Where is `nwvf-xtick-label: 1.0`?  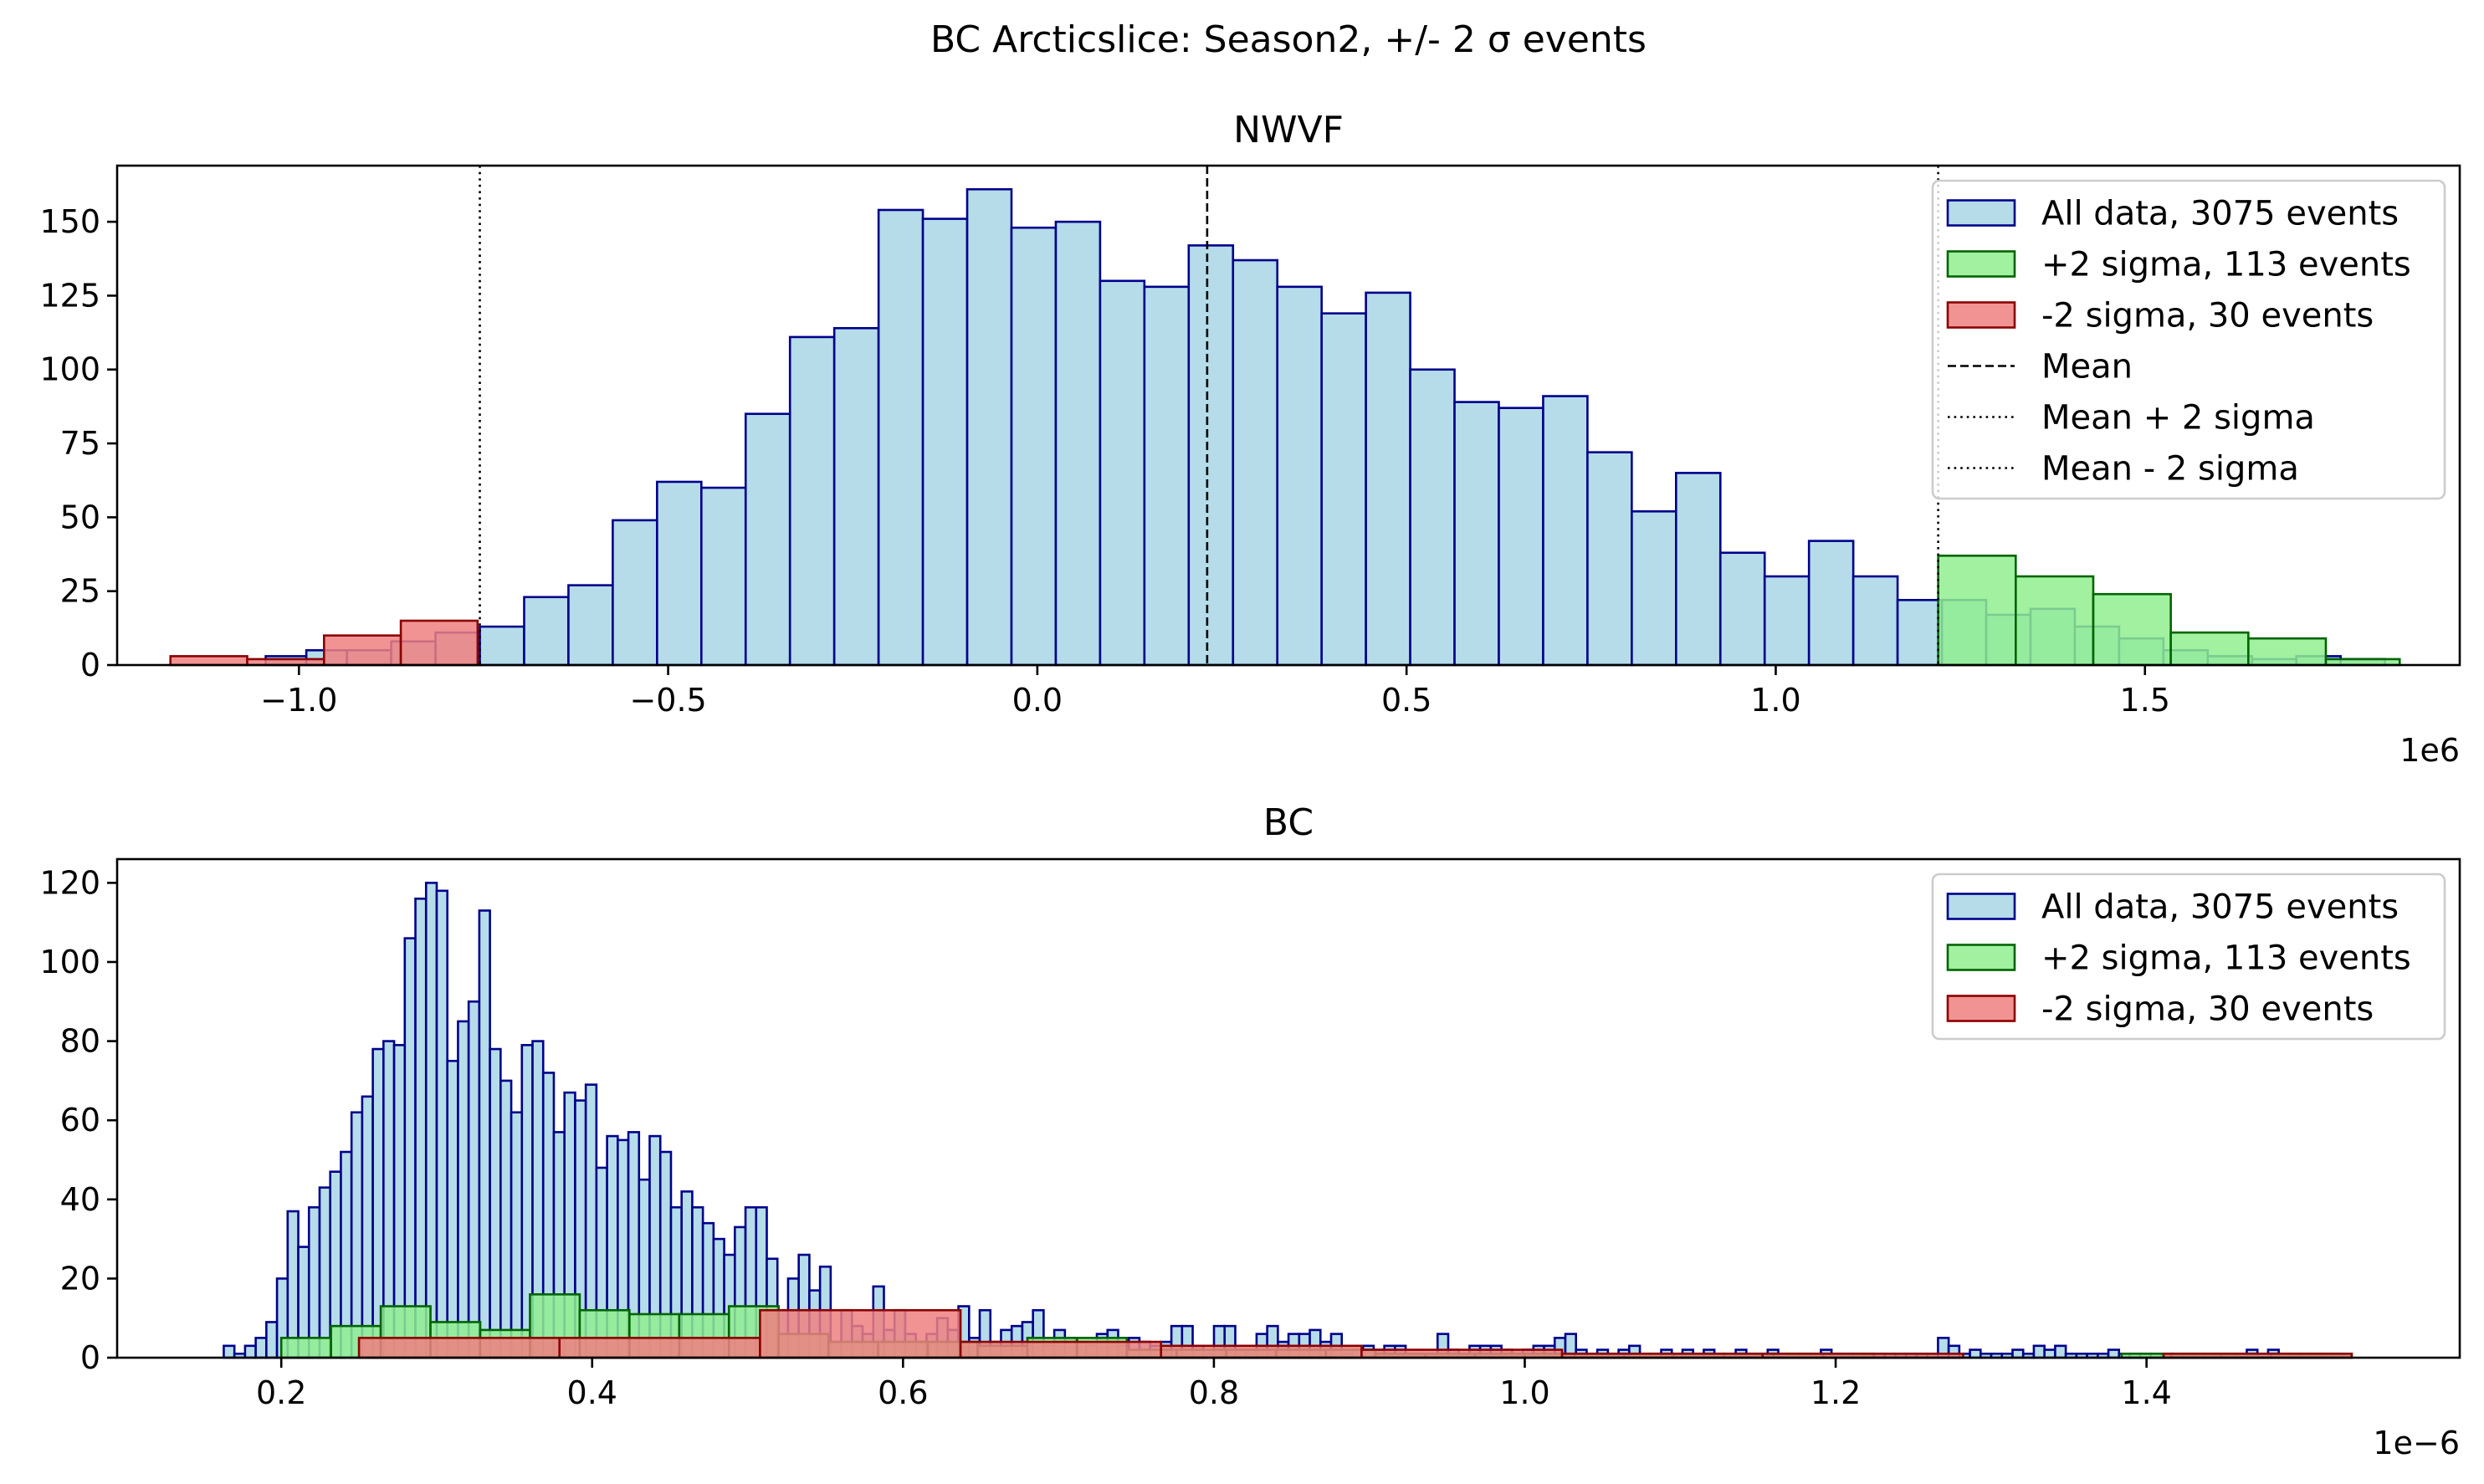 nwvf-xtick-label: 1.0 is located at coordinates (1775, 700).